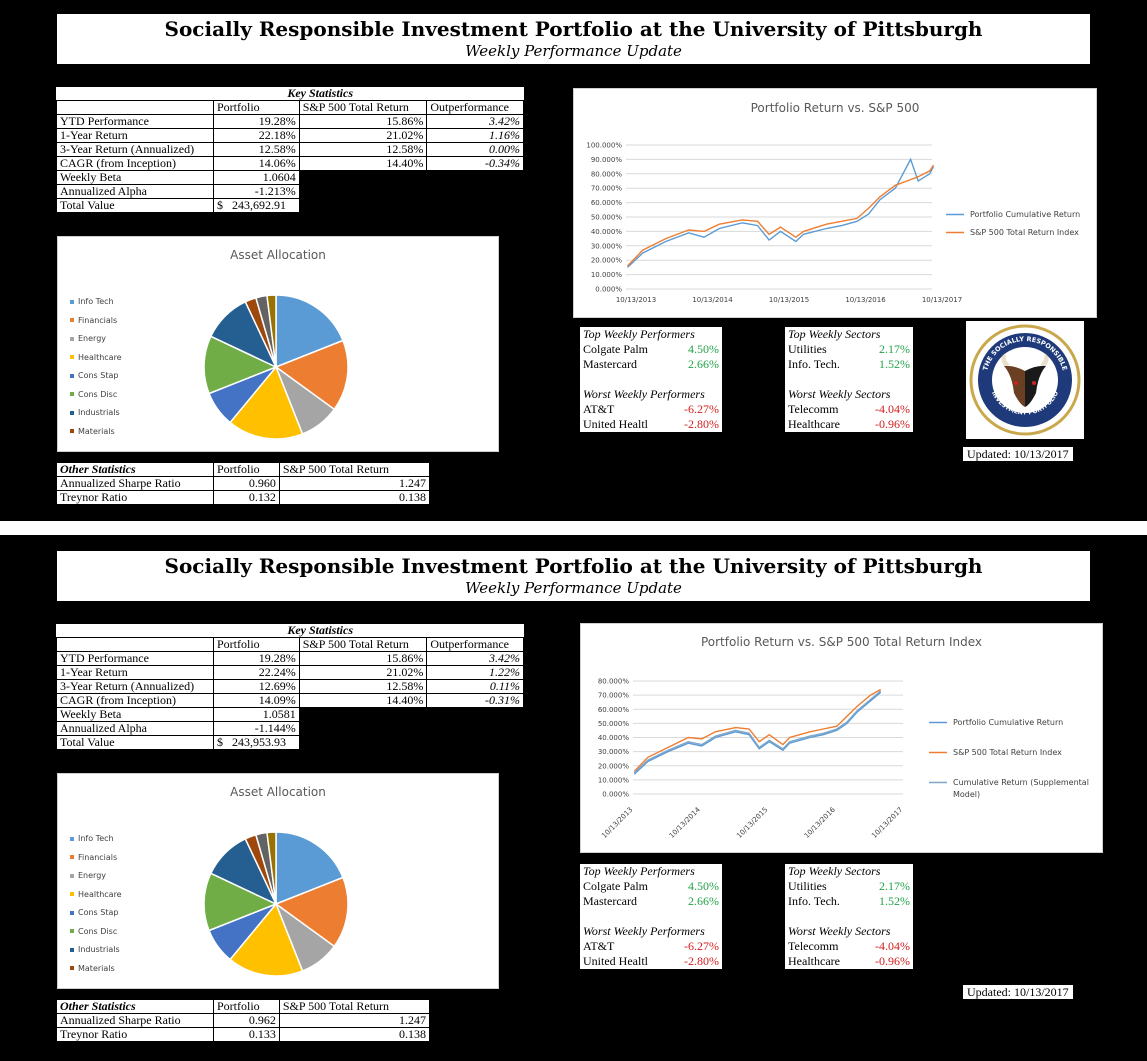 This screenshot has width=1147, height=1061. Describe the element at coordinates (320, 94) in the screenshot. I see `key-statistics-heading: Key Statistics` at that location.